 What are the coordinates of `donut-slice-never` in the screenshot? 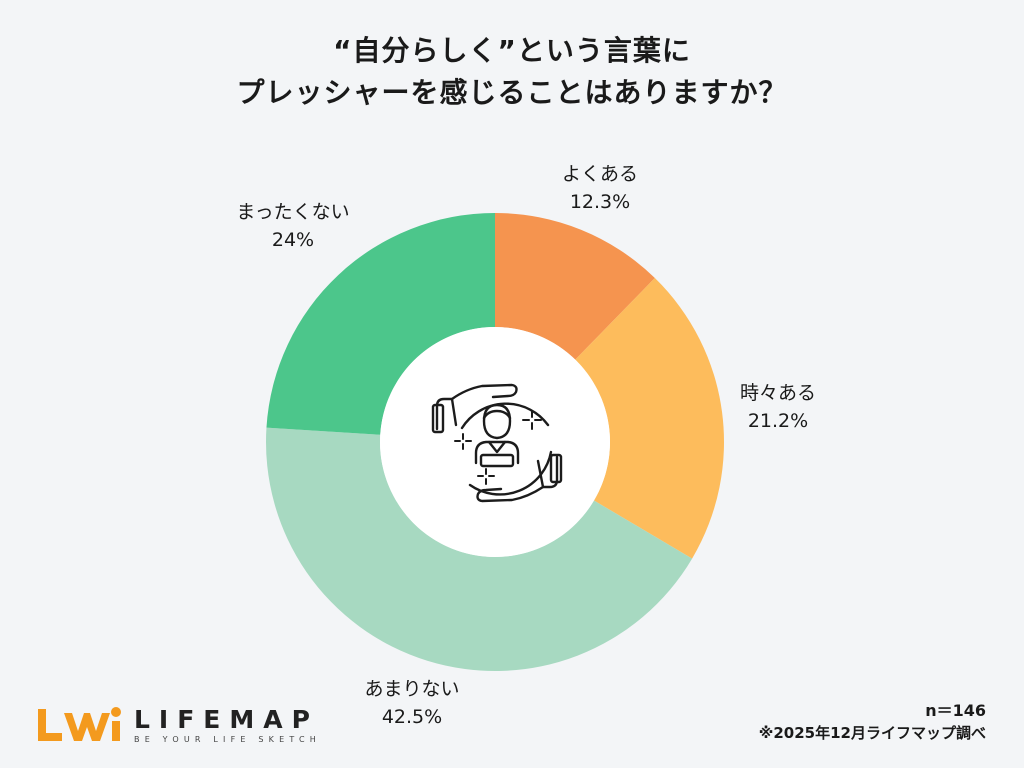 It's located at (380, 324).